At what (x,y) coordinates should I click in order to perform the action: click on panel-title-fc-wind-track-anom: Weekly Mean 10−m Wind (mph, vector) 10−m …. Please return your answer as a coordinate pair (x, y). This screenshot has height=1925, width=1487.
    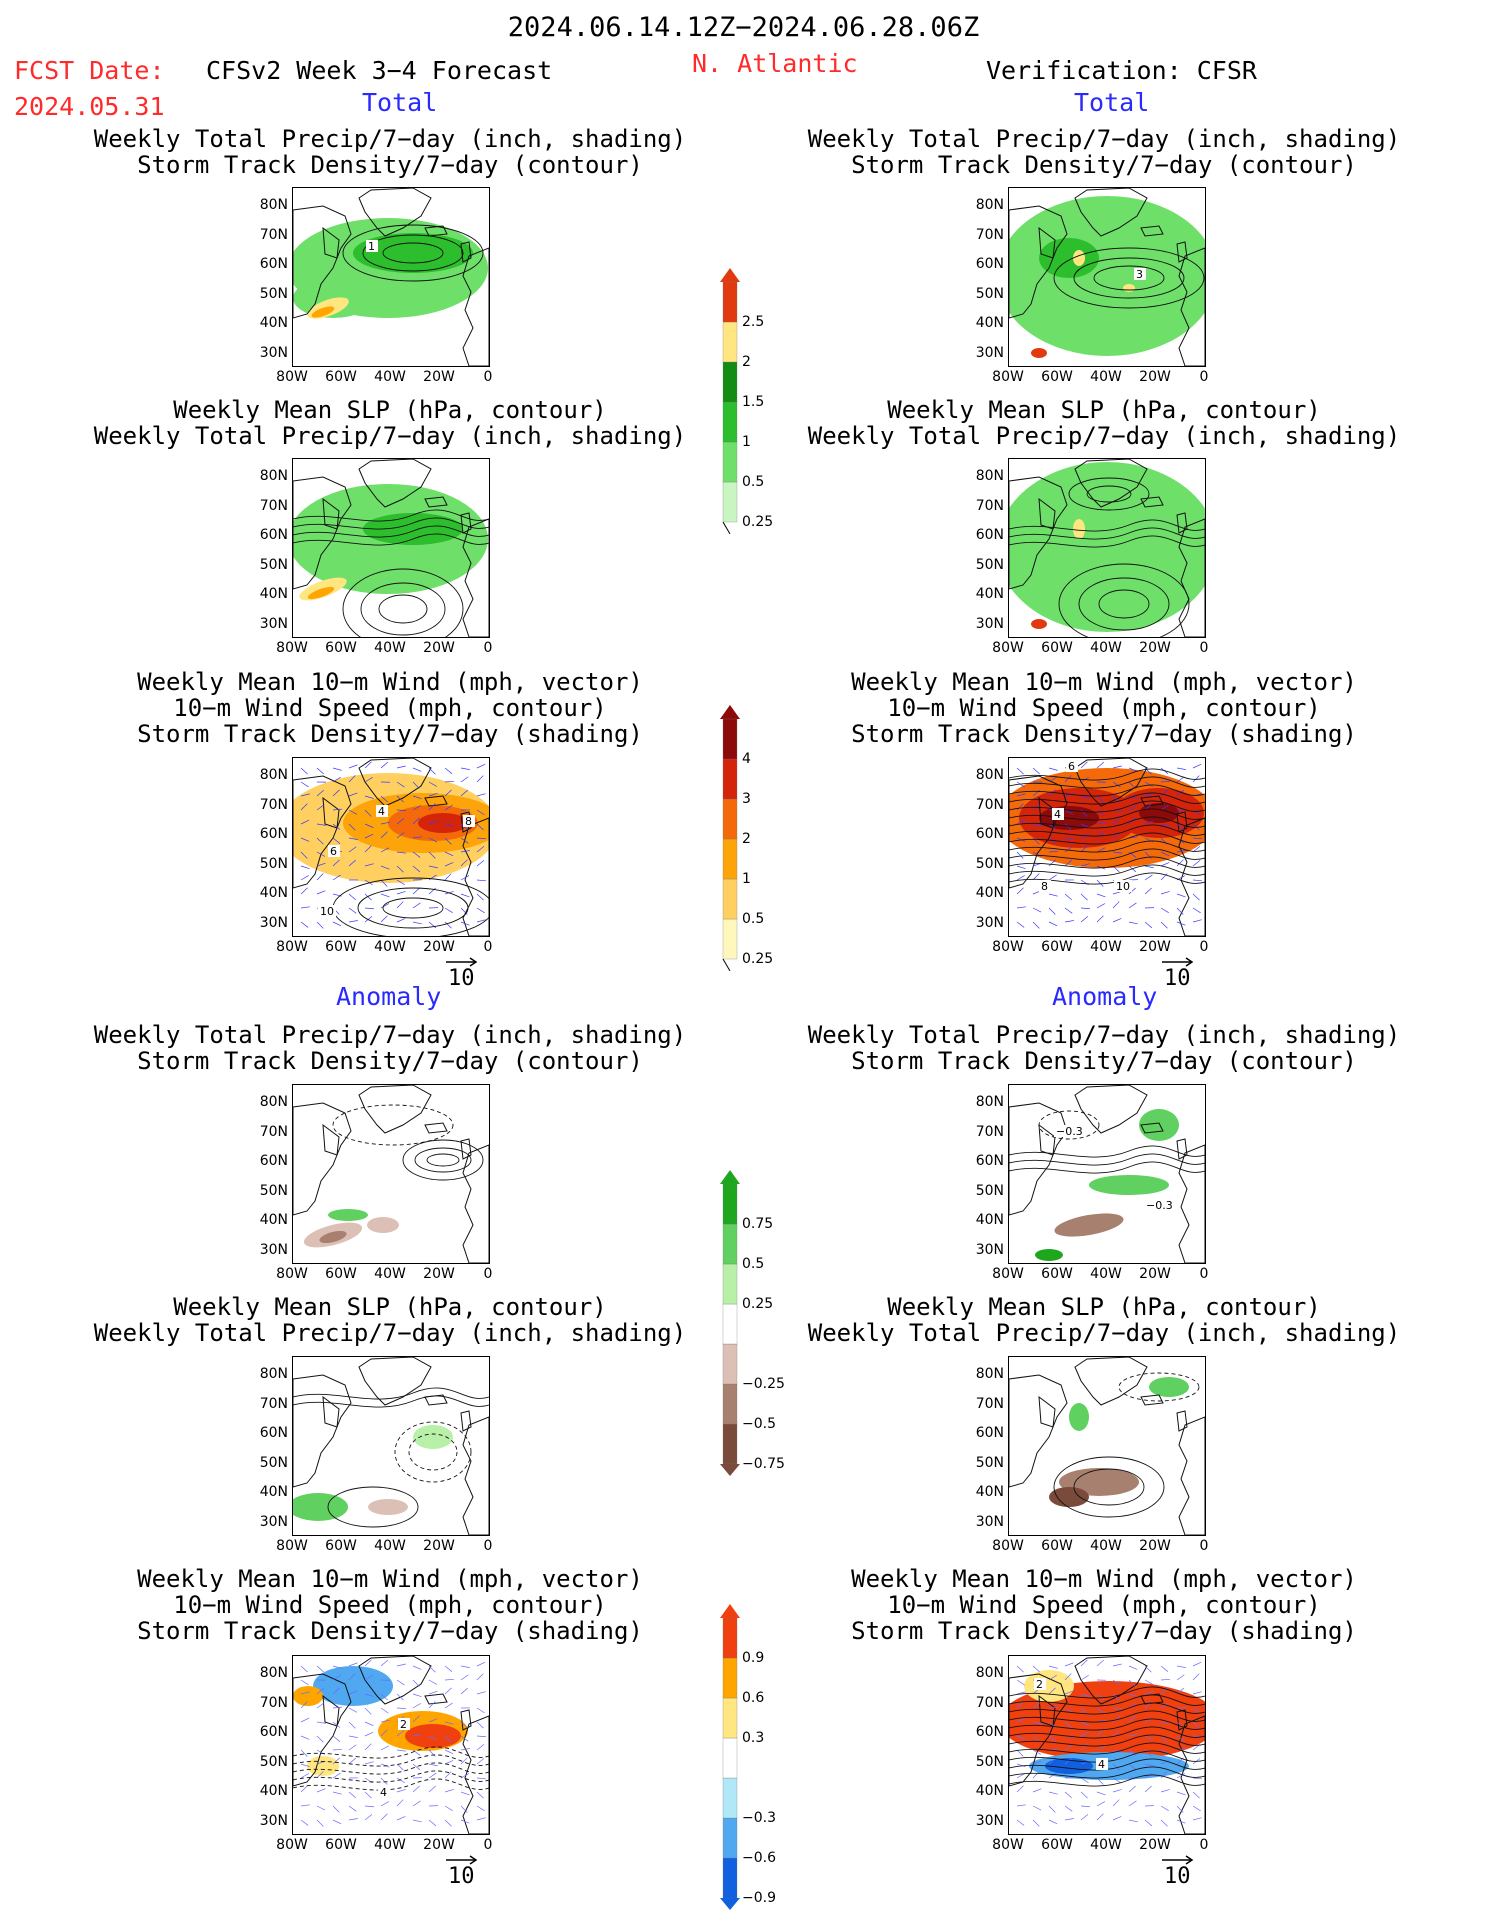
    Looking at the image, I should click on (390, 1605).